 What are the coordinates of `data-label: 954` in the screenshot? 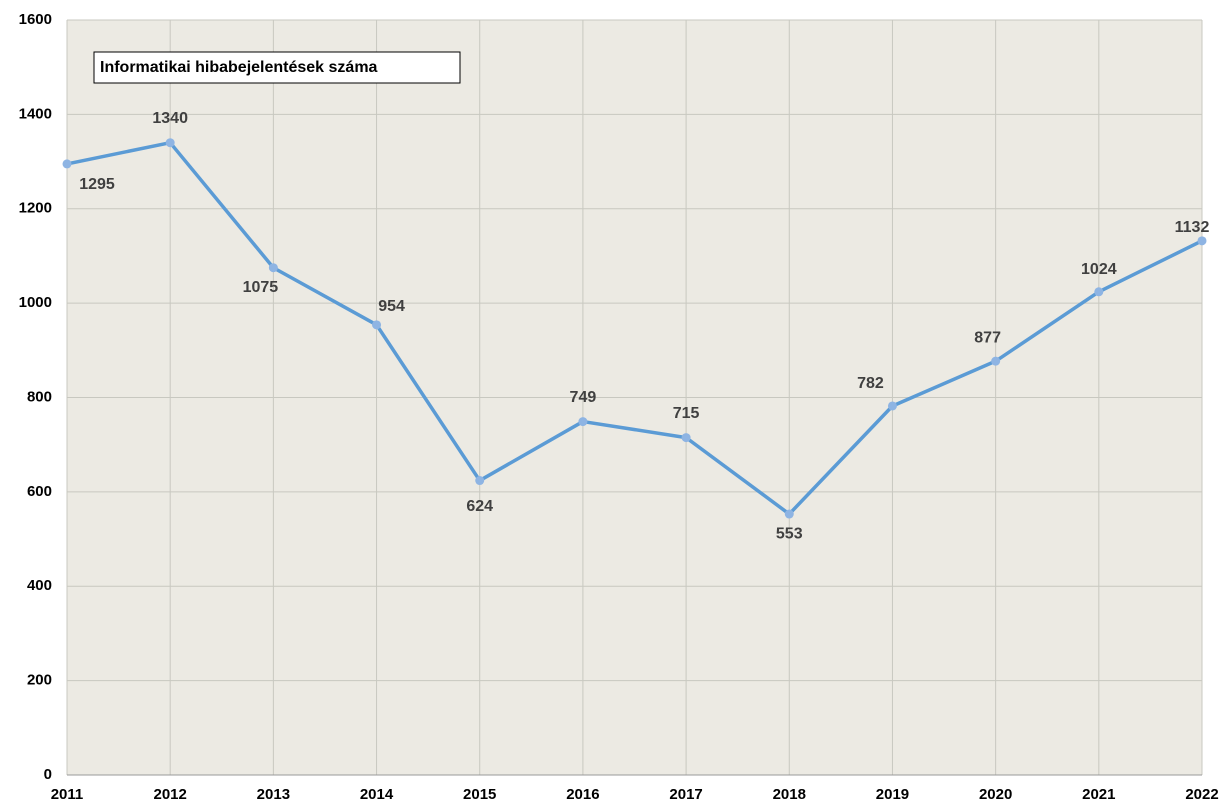 It's located at (391, 306).